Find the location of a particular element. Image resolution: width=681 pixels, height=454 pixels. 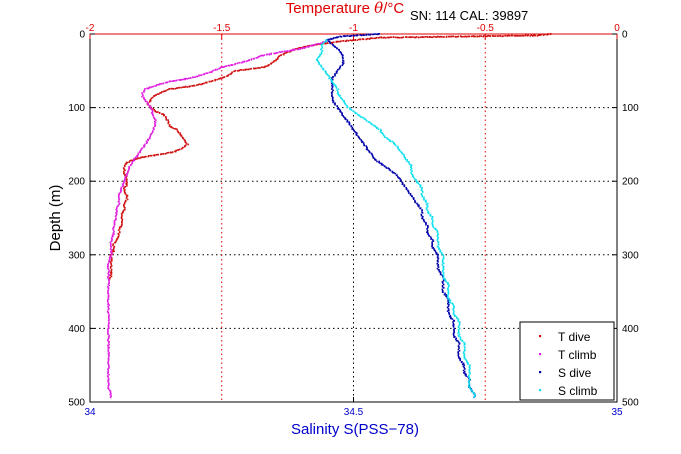

top-axis-title-suffix: /°C is located at coordinates (393, 8).